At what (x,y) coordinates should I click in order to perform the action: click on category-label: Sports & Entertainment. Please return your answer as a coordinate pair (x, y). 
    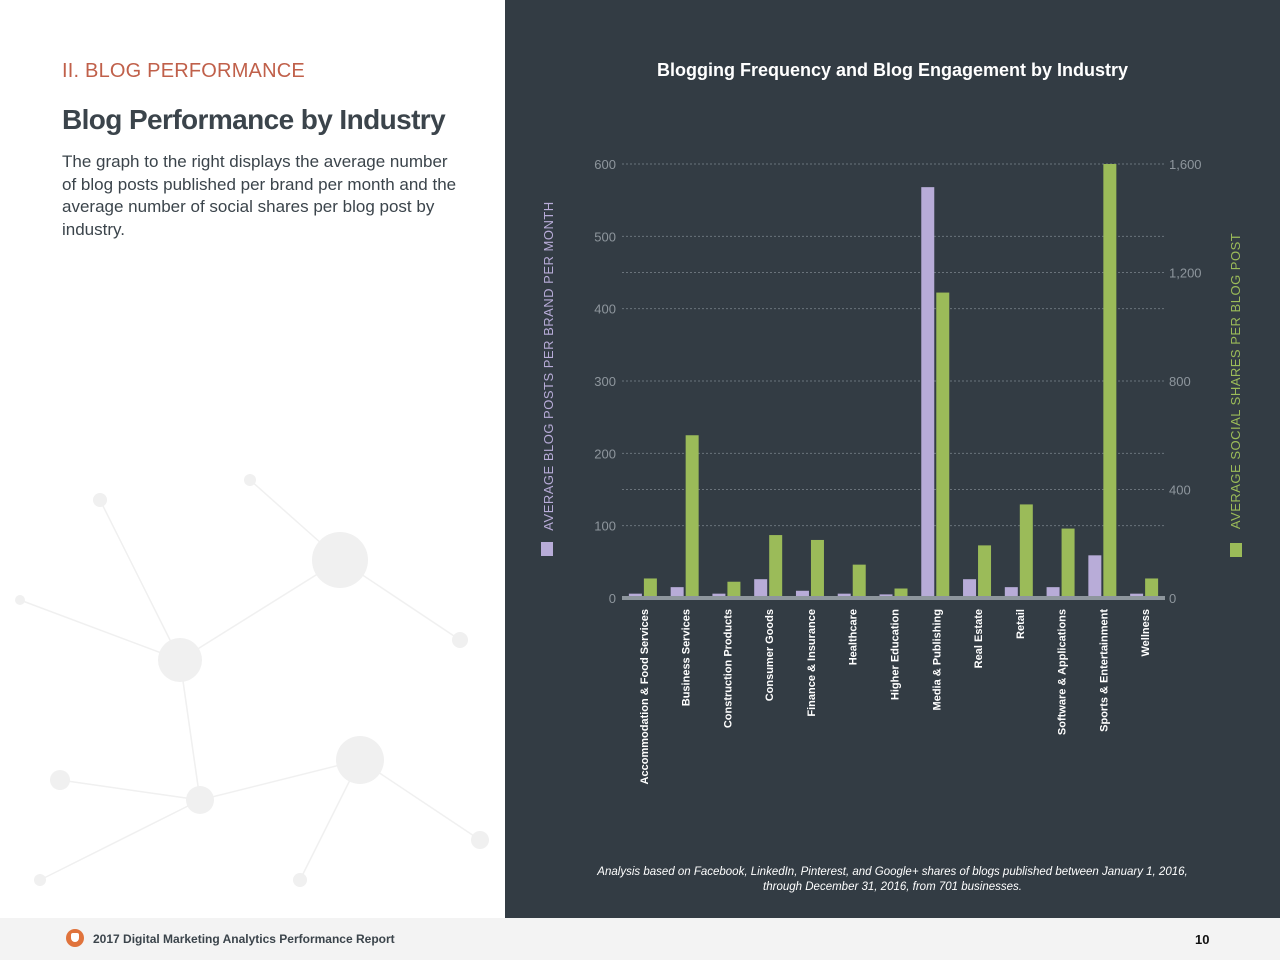
    Looking at the image, I should click on (1104, 670).